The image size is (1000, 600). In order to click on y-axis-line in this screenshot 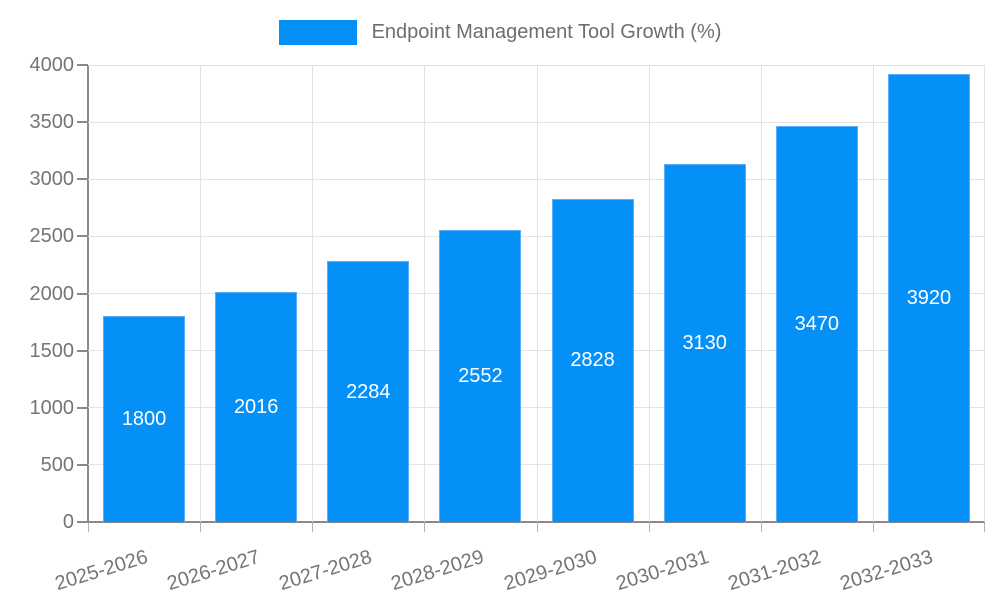, I will do `click(88, 294)`.